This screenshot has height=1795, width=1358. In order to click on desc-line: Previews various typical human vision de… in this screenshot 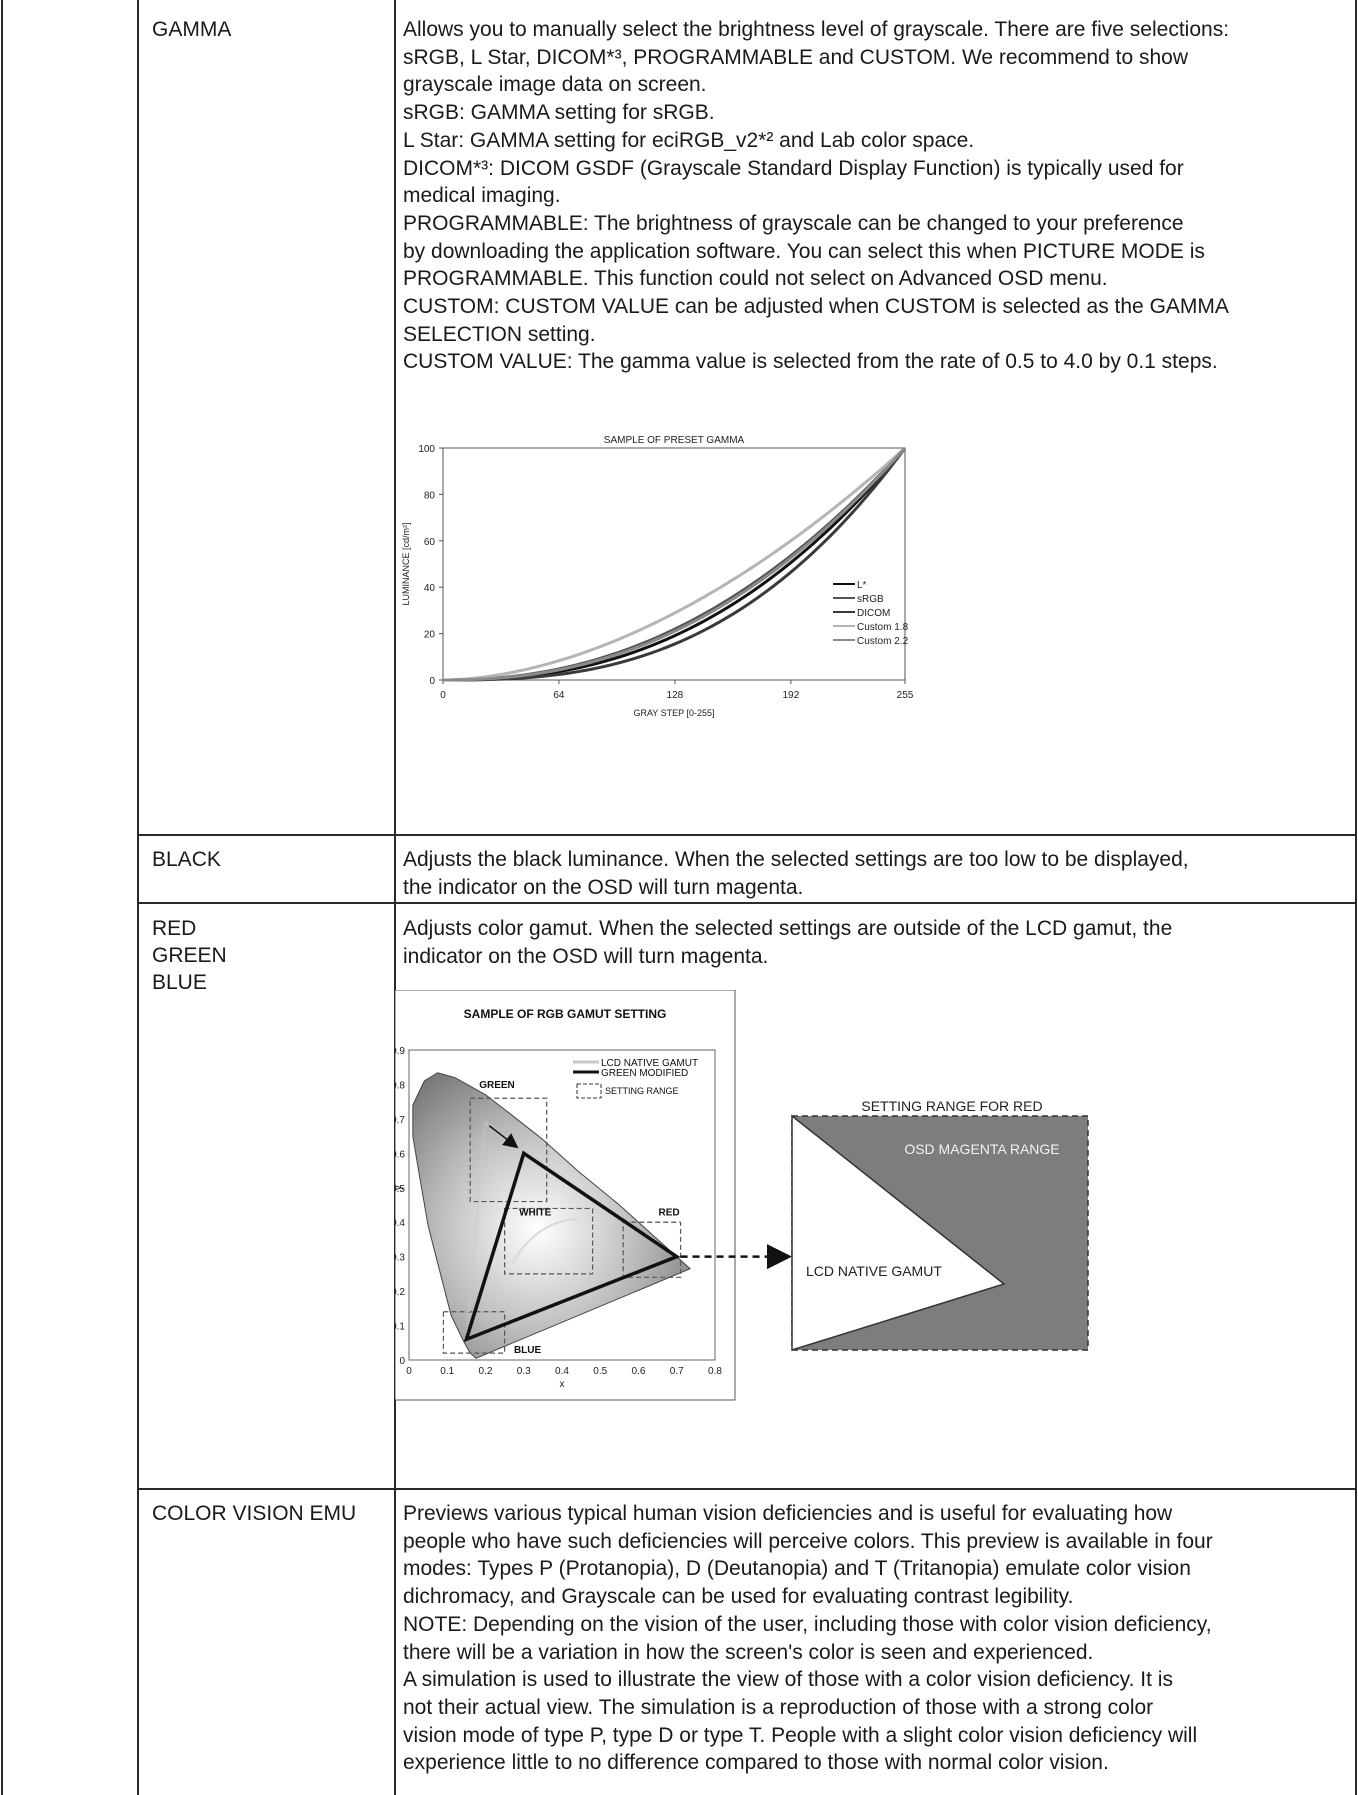, I will do `click(788, 1513)`.